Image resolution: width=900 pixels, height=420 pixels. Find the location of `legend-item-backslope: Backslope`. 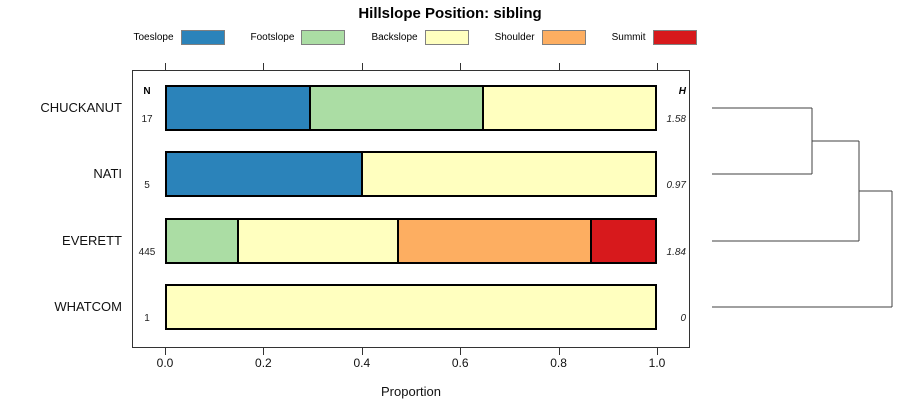

legend-item-backslope: Backslope is located at coordinates (420, 37).